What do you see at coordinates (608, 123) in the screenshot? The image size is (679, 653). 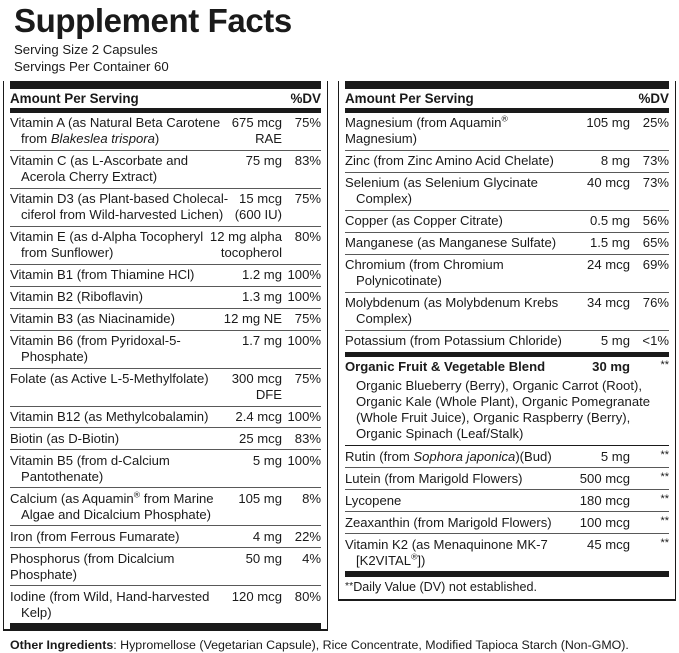 I see `nutrient-amount: 105 mg` at bounding box center [608, 123].